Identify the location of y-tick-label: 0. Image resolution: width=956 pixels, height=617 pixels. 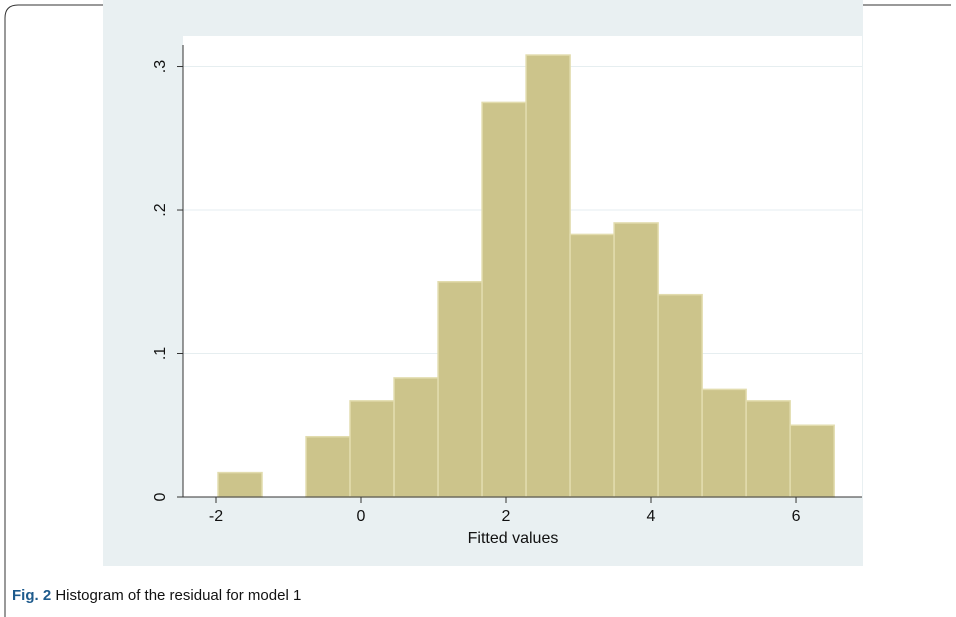
(160, 496).